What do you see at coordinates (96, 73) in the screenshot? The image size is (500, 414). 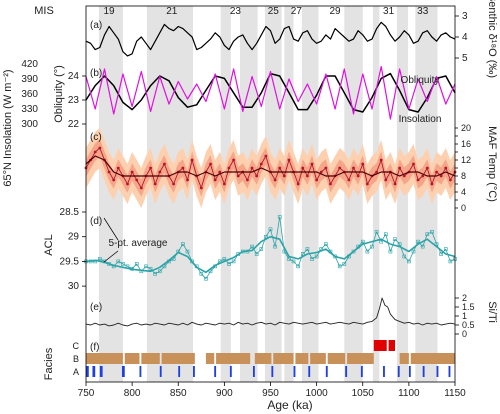 I see `panel-tag: (b)` at bounding box center [96, 73].